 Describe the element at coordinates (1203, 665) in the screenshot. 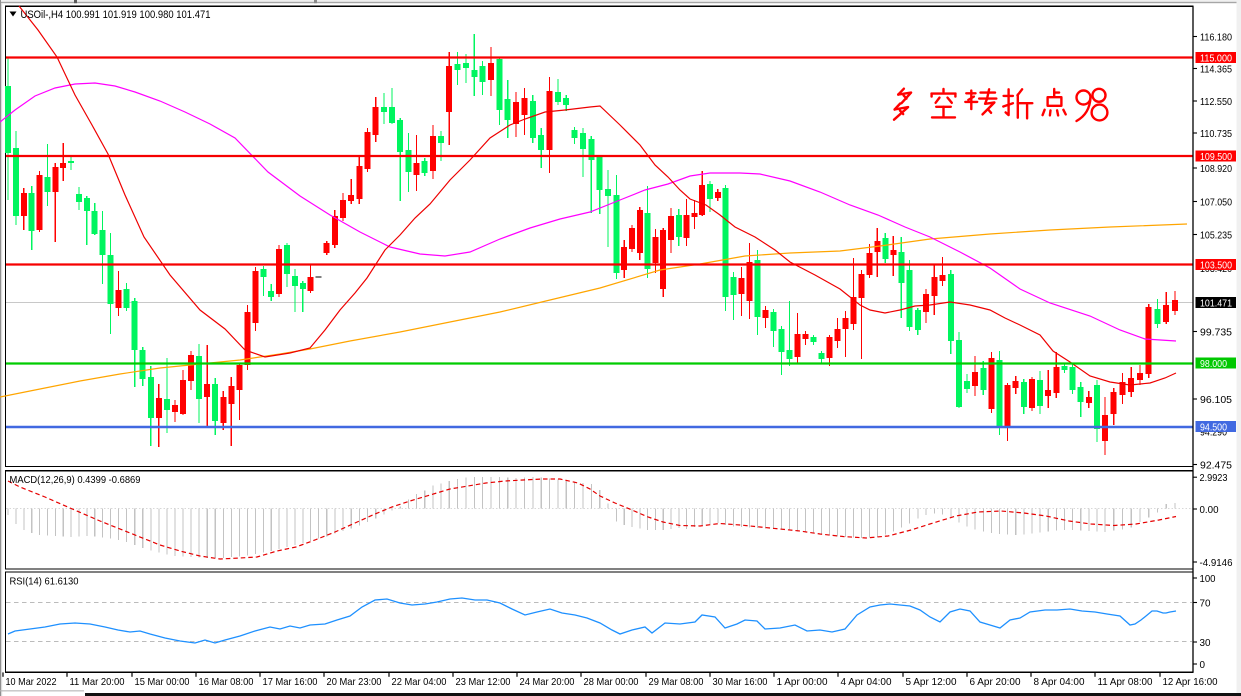

I see `svg-text: 0` at that location.